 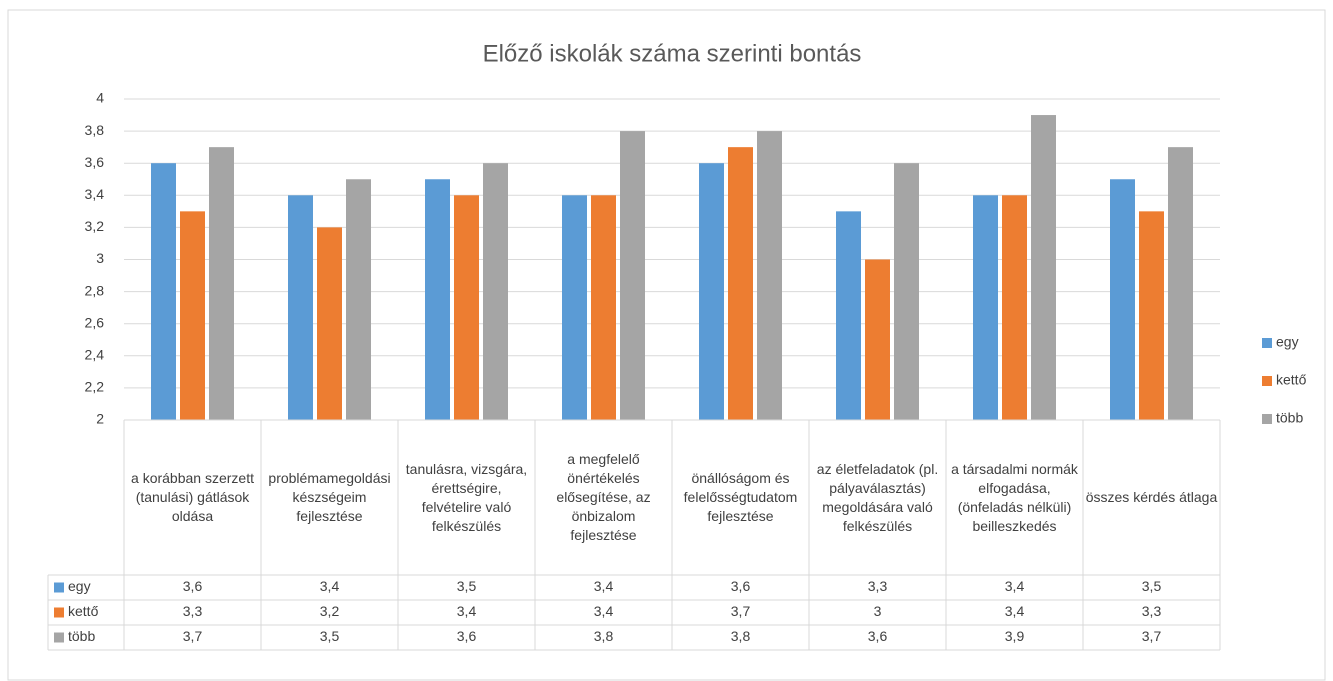 I want to click on legend-label: több, so click(x=1289, y=418).